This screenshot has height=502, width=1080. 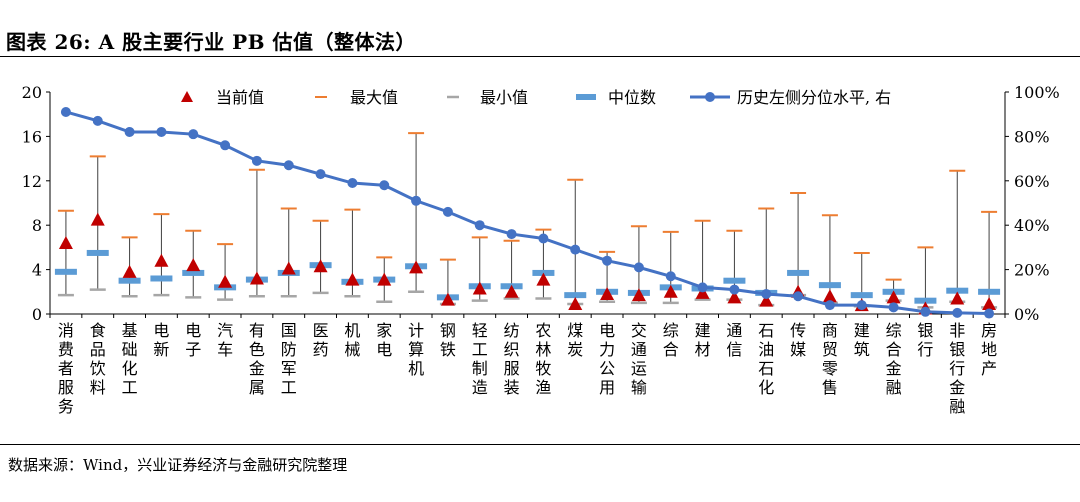 What do you see at coordinates (1032, 136) in the screenshot?
I see `right-tick-label: 80%` at bounding box center [1032, 136].